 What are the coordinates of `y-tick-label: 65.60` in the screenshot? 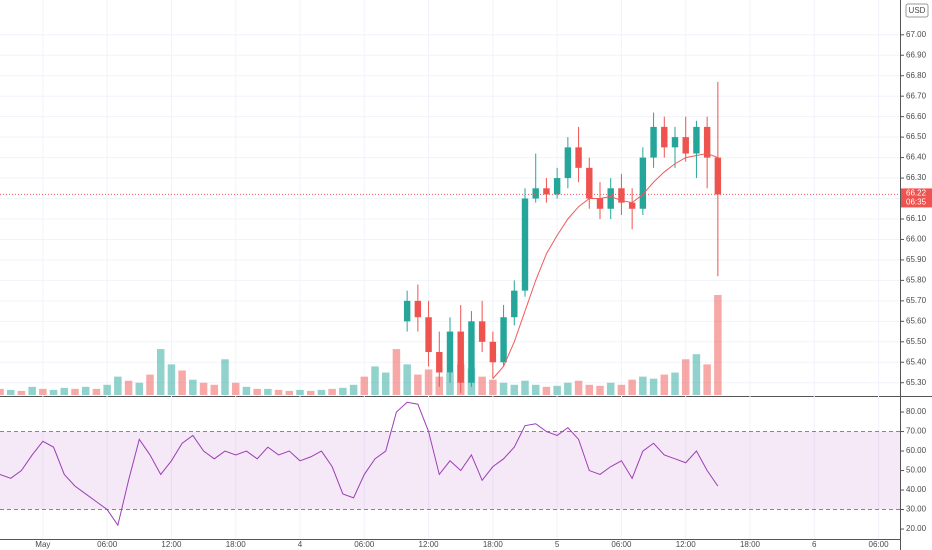 It's located at (916, 320).